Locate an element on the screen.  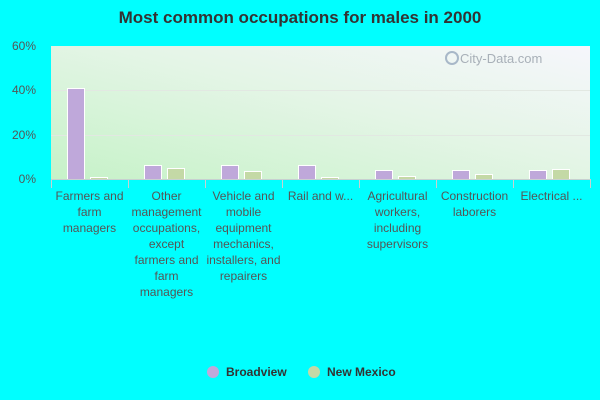
y-tick-40: 40% is located at coordinates (23, 90).